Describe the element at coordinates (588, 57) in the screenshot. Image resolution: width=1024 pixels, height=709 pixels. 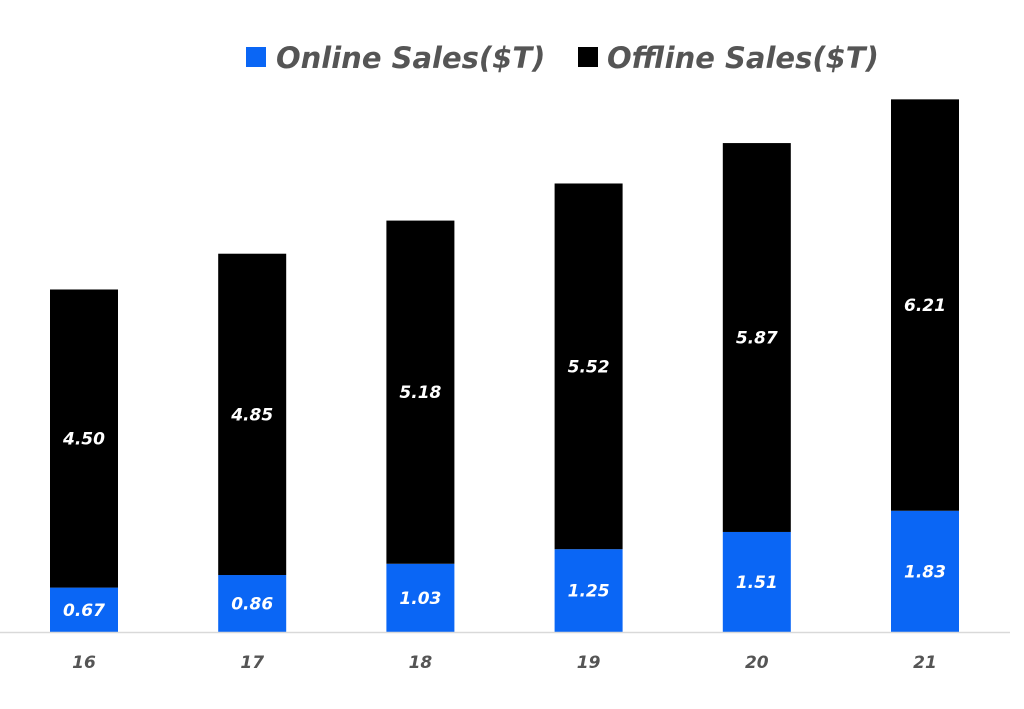
I see `legend-swatch-offline` at that location.